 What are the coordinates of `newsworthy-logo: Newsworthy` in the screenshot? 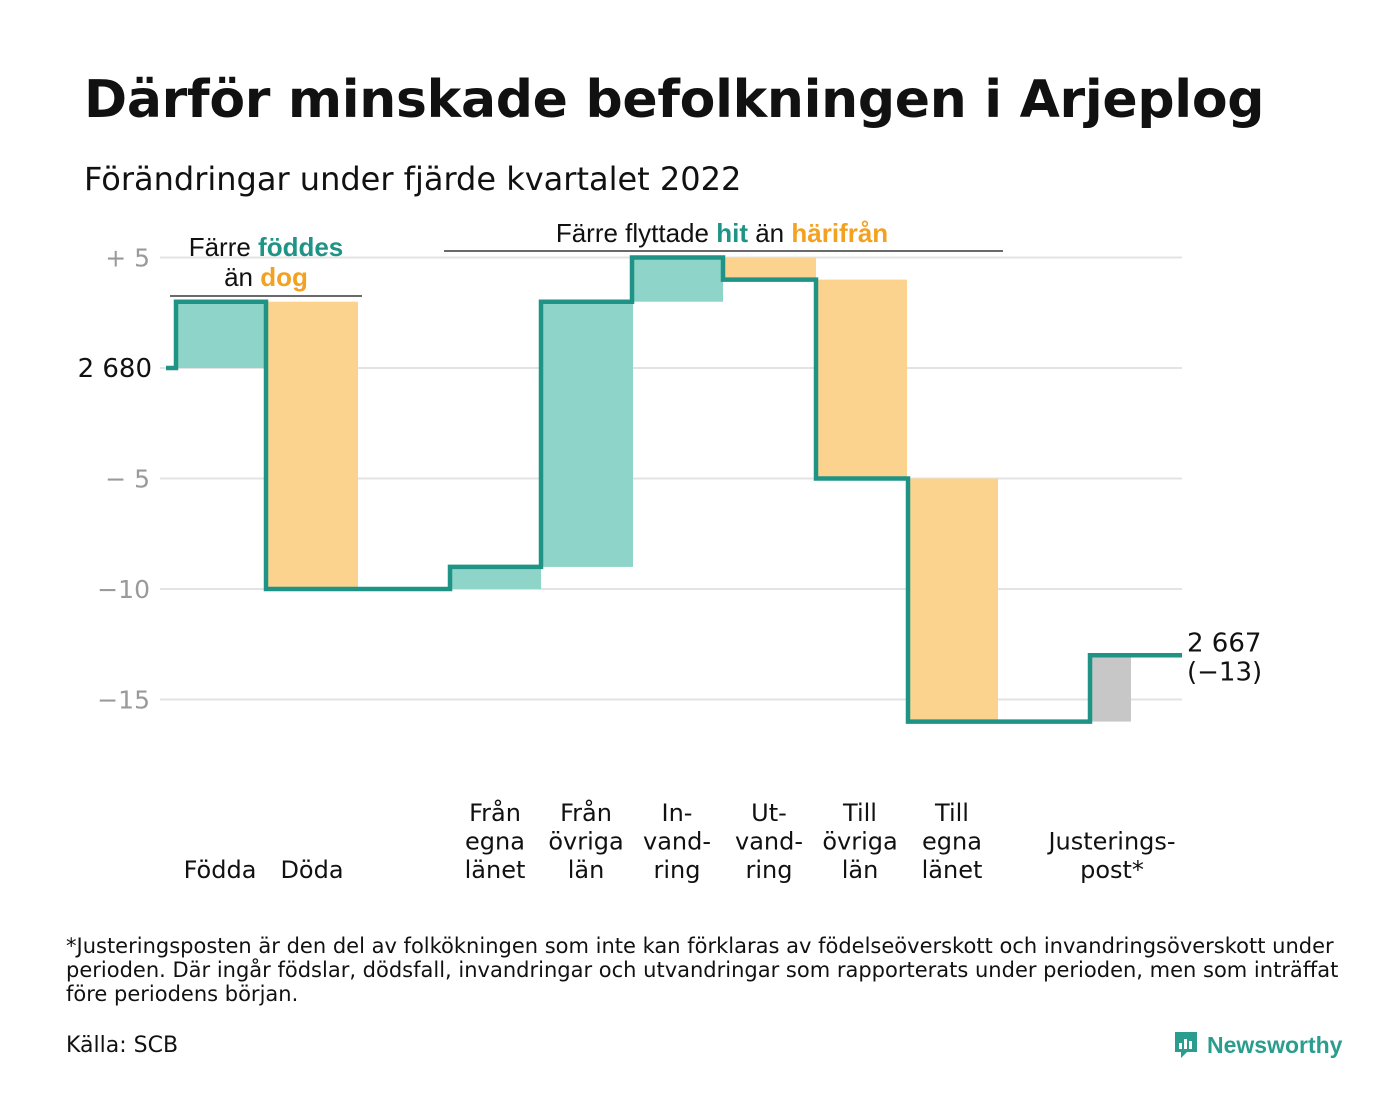 It's located at (1257, 1045).